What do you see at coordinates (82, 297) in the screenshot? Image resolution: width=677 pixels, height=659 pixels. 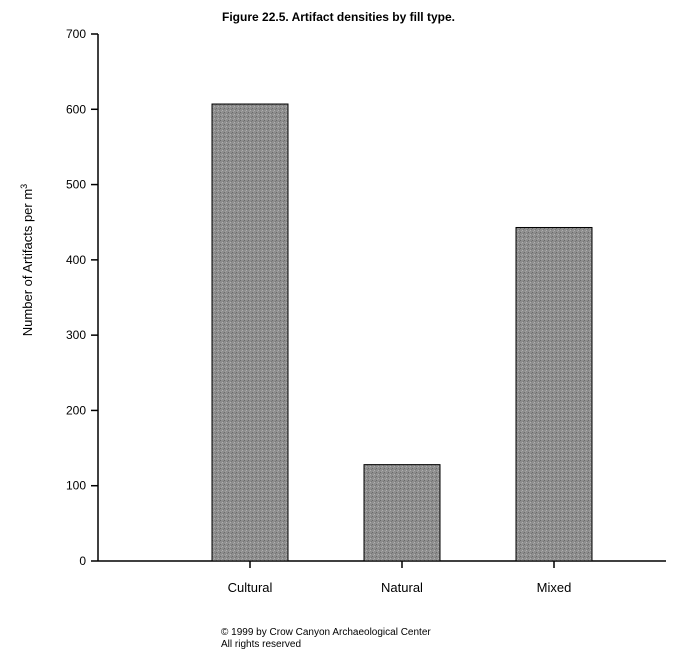 I see `y-axis: 0 100 200 300 400 500 600 700` at bounding box center [82, 297].